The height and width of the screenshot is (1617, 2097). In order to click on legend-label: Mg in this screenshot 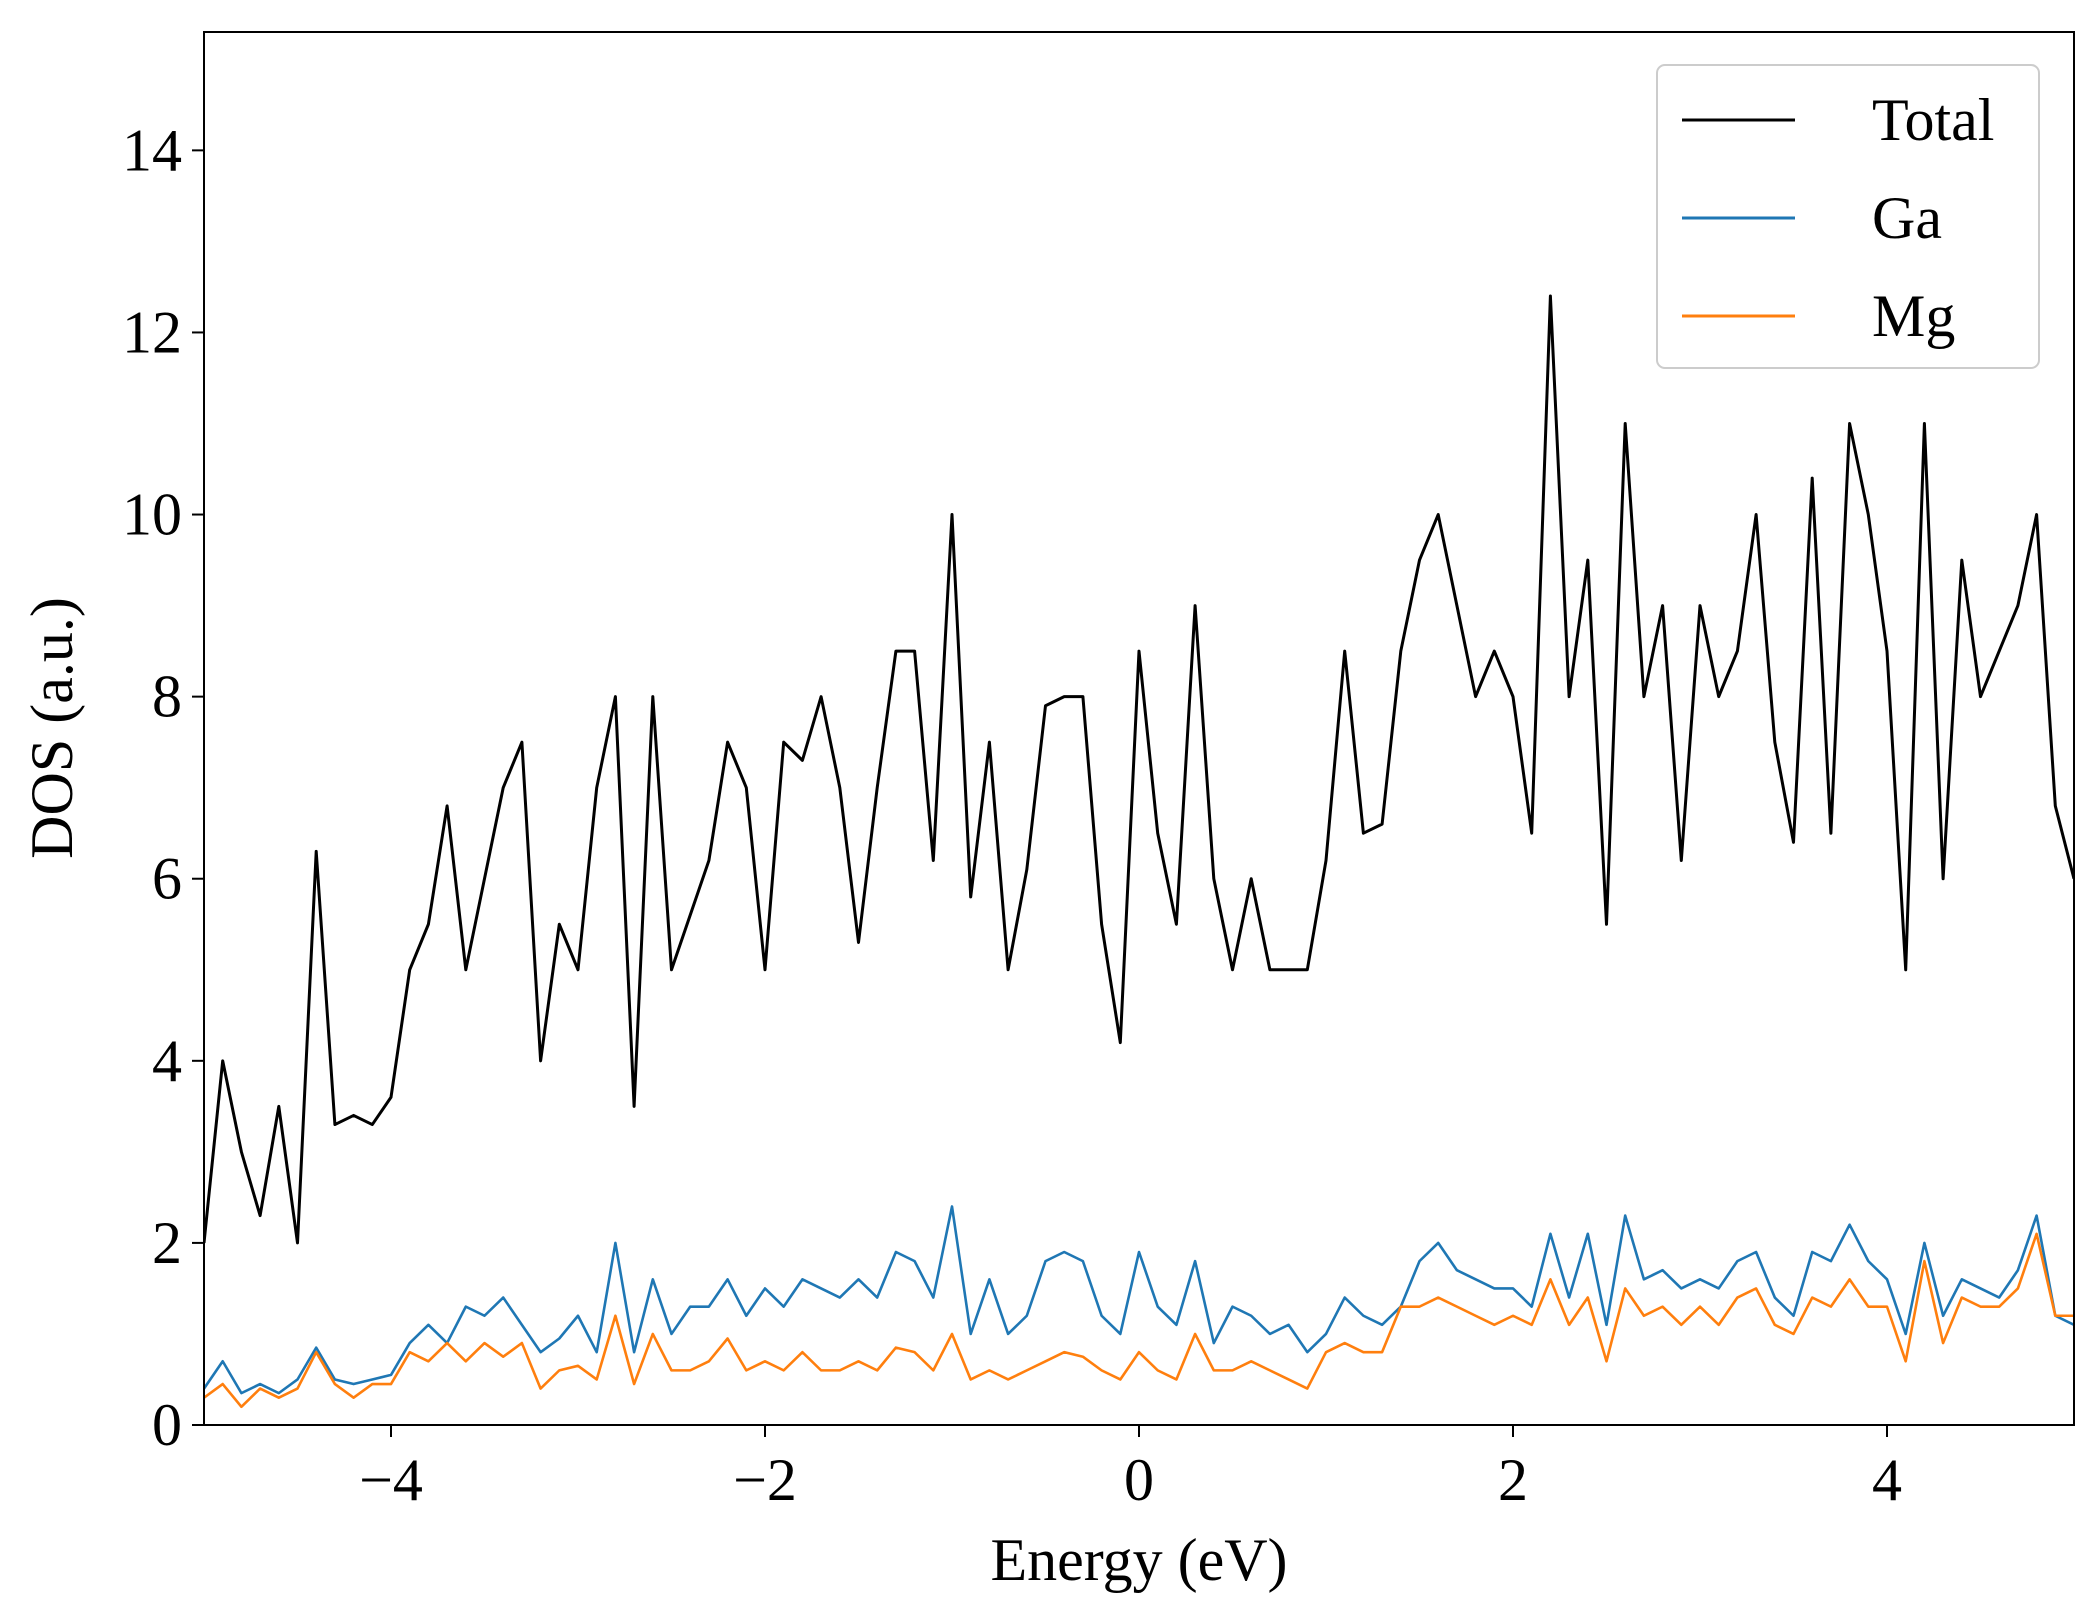, I will do `click(1913, 316)`.